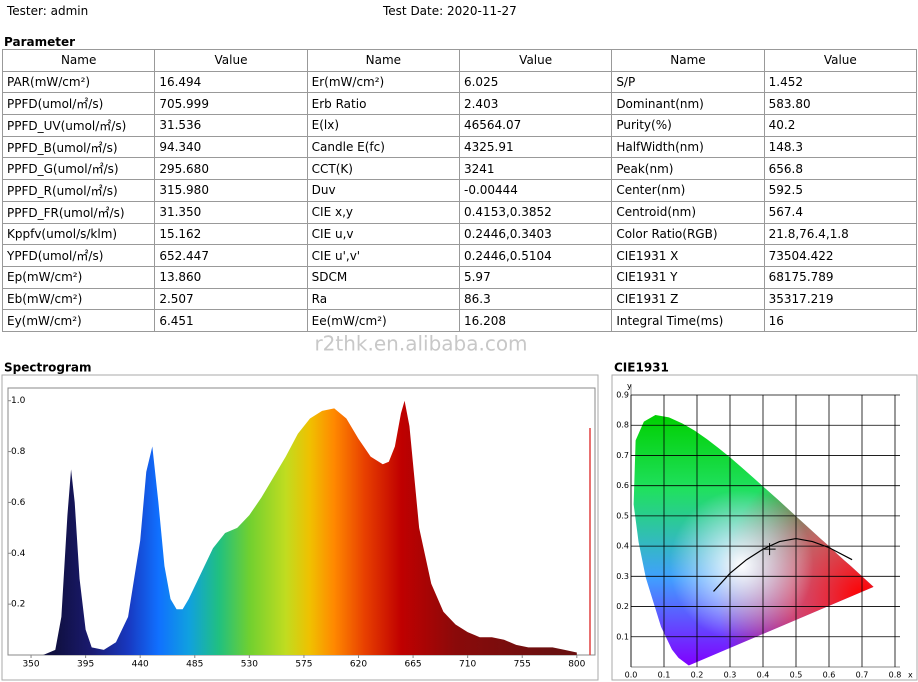 The height and width of the screenshot is (682, 918). What do you see at coordinates (840, 147) in the screenshot?
I see `value-cell: 148.3` at bounding box center [840, 147].